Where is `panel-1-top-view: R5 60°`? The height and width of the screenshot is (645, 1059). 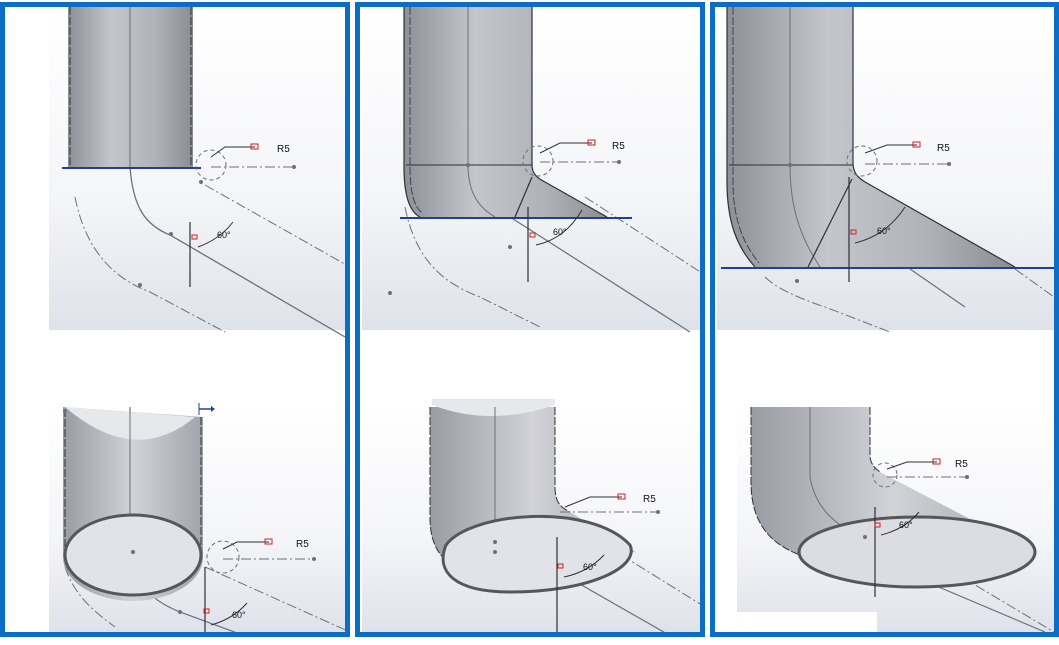 panel-1-top-view: R5 60° is located at coordinates (197, 172).